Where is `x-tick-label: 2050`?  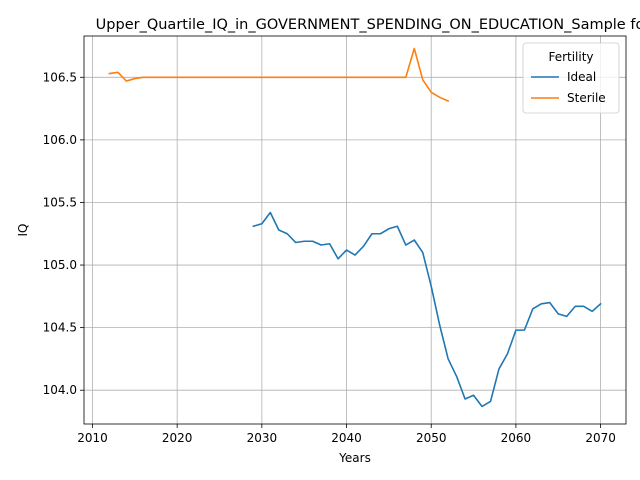
x-tick-label: 2050 is located at coordinates (431, 438).